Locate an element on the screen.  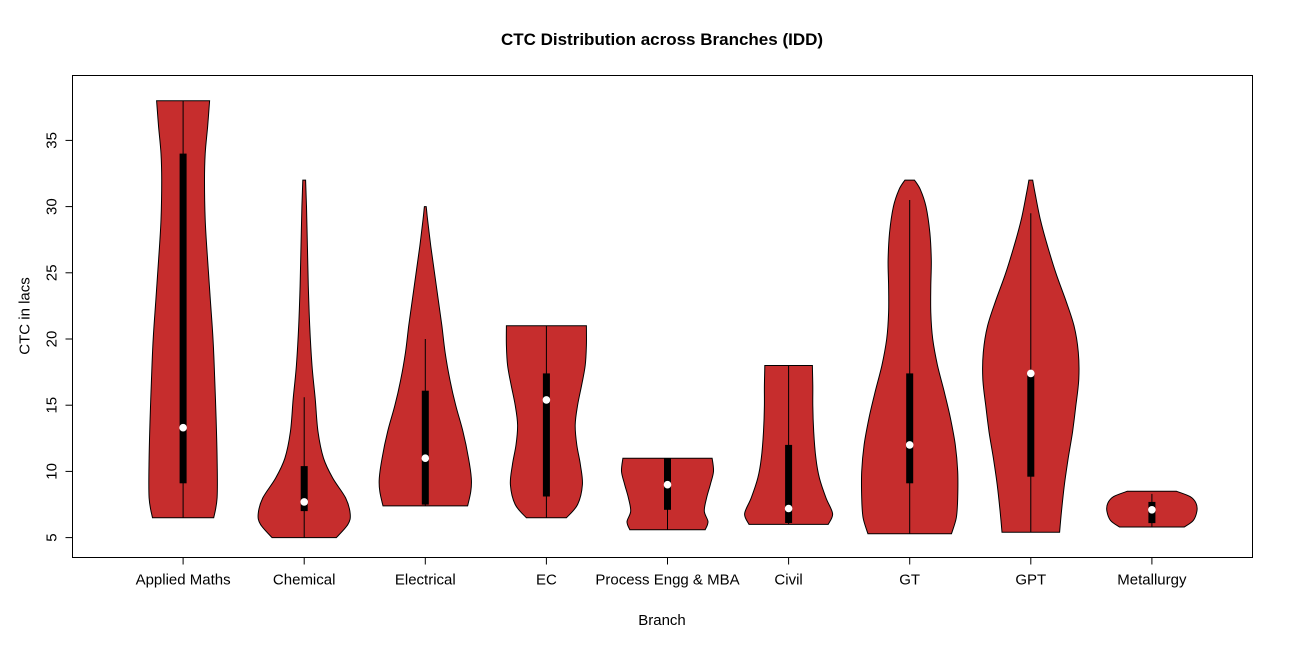
y-tick-label: 20 is located at coordinates (51, 339).